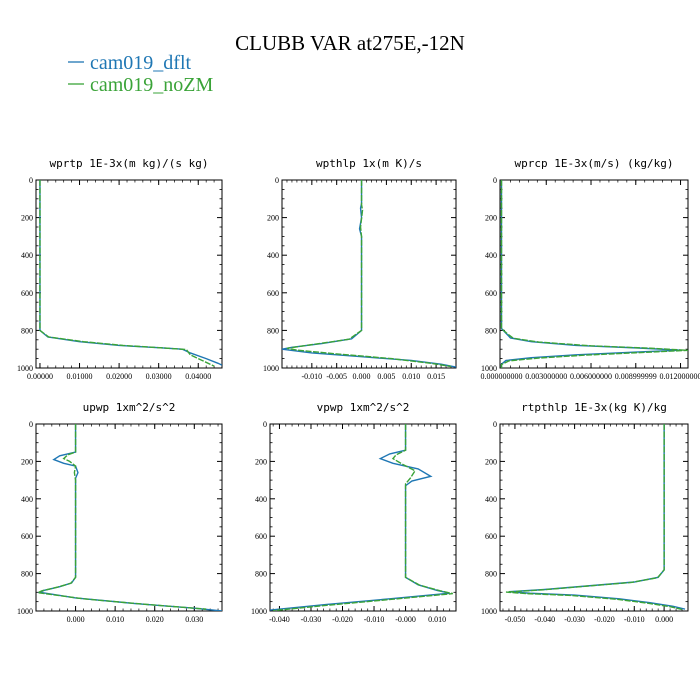 The width and height of the screenshot is (700, 700). Describe the element at coordinates (386, 376) in the screenshot. I see `x-tick-label: 0.005` at that location.